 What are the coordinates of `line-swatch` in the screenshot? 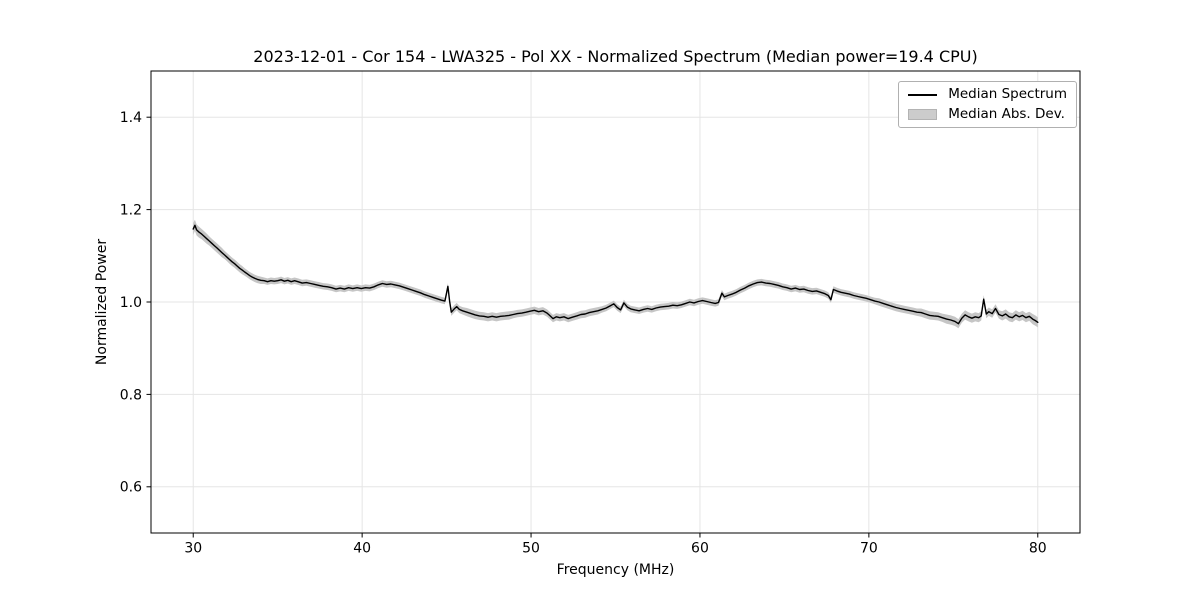 It's located at (922, 94).